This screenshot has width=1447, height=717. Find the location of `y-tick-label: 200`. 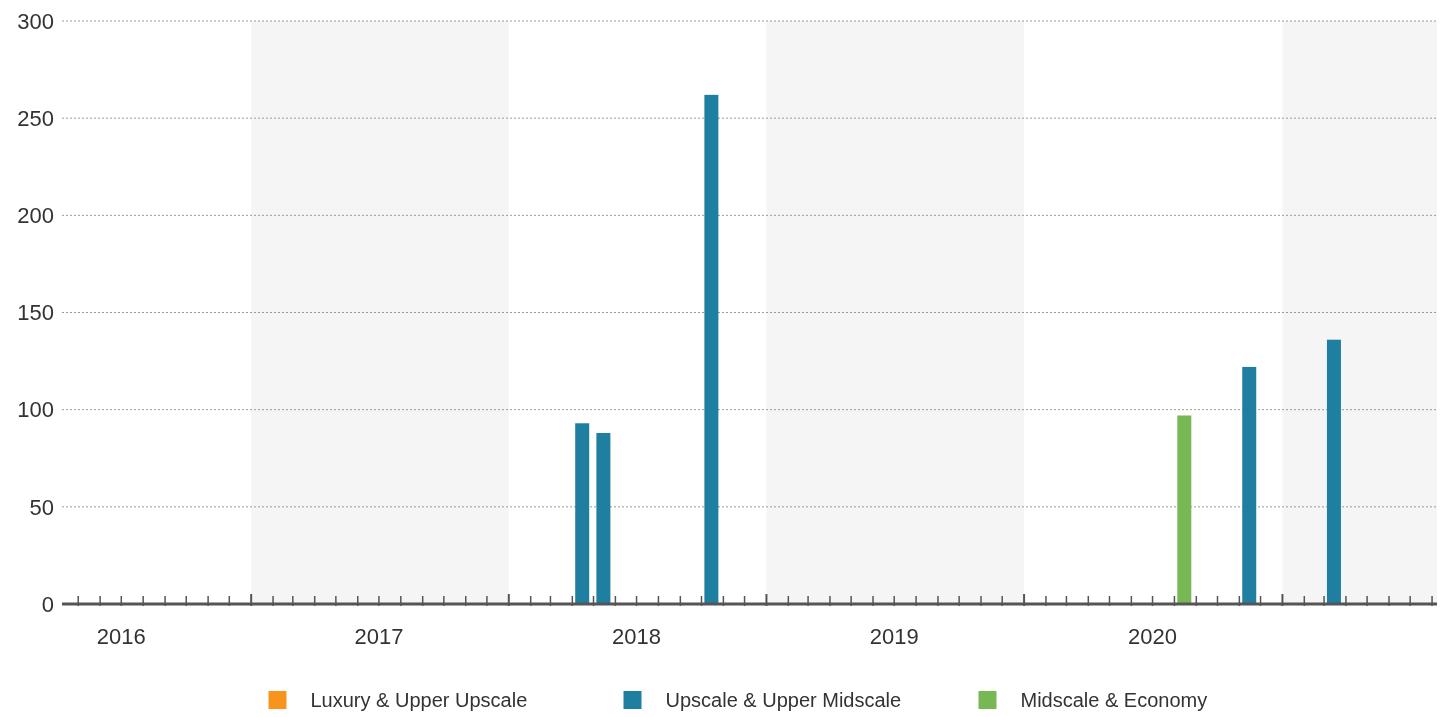

y-tick-label: 200 is located at coordinates (35, 216).